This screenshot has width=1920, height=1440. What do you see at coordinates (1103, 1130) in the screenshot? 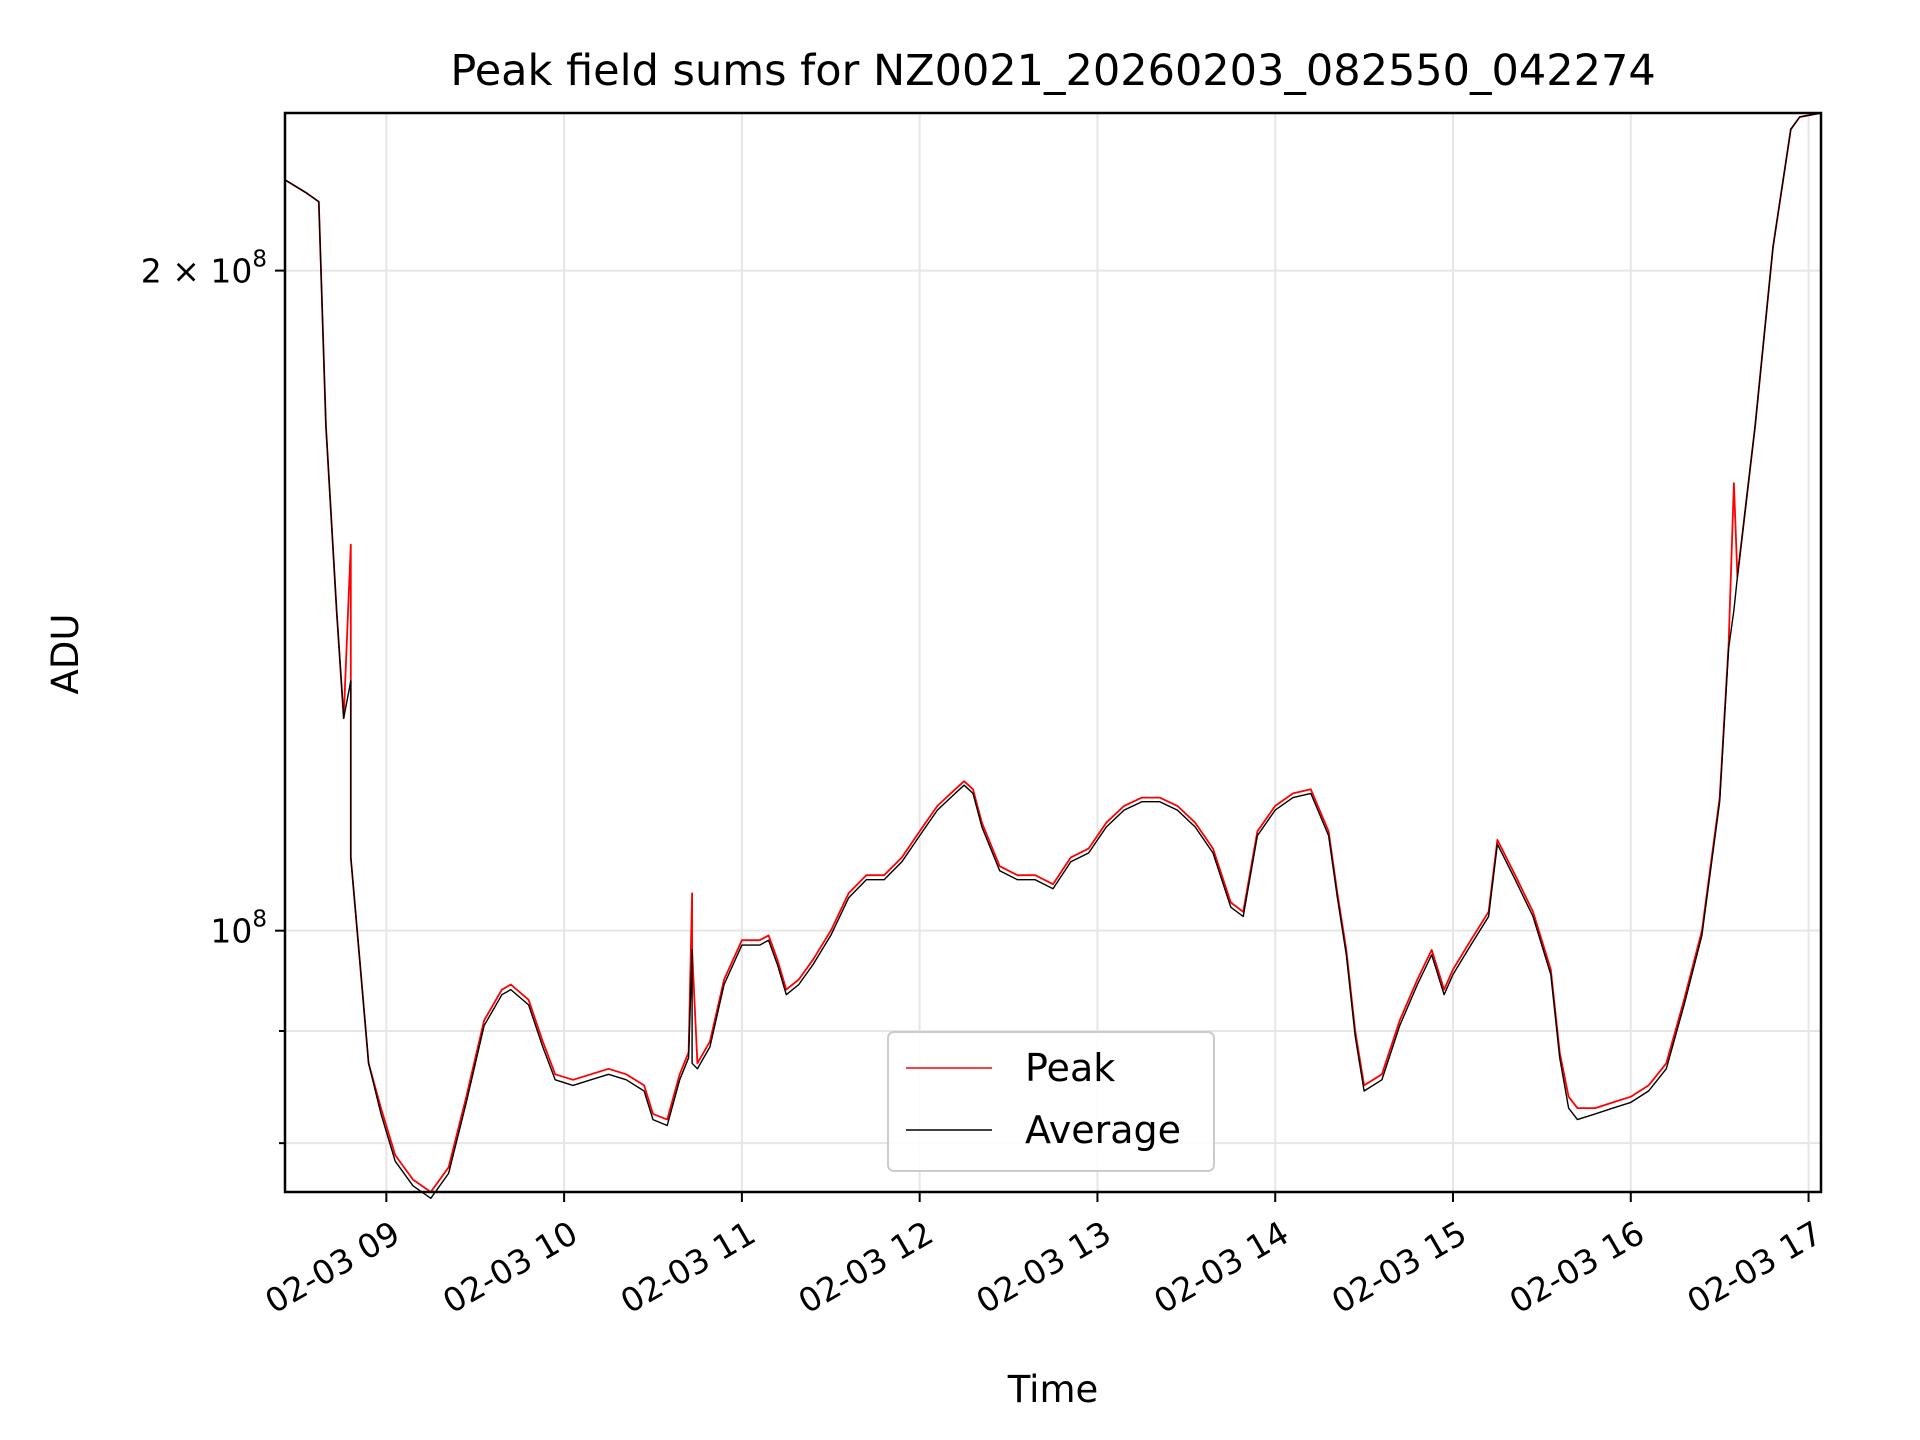
I see `legend-label-average: Average` at bounding box center [1103, 1130].